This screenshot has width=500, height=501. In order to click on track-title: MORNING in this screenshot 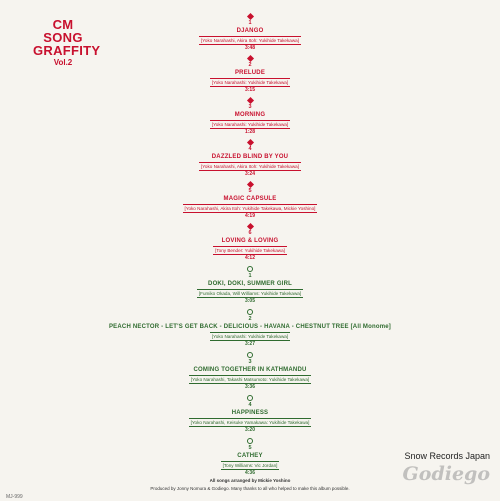, I will do `click(250, 115)`.